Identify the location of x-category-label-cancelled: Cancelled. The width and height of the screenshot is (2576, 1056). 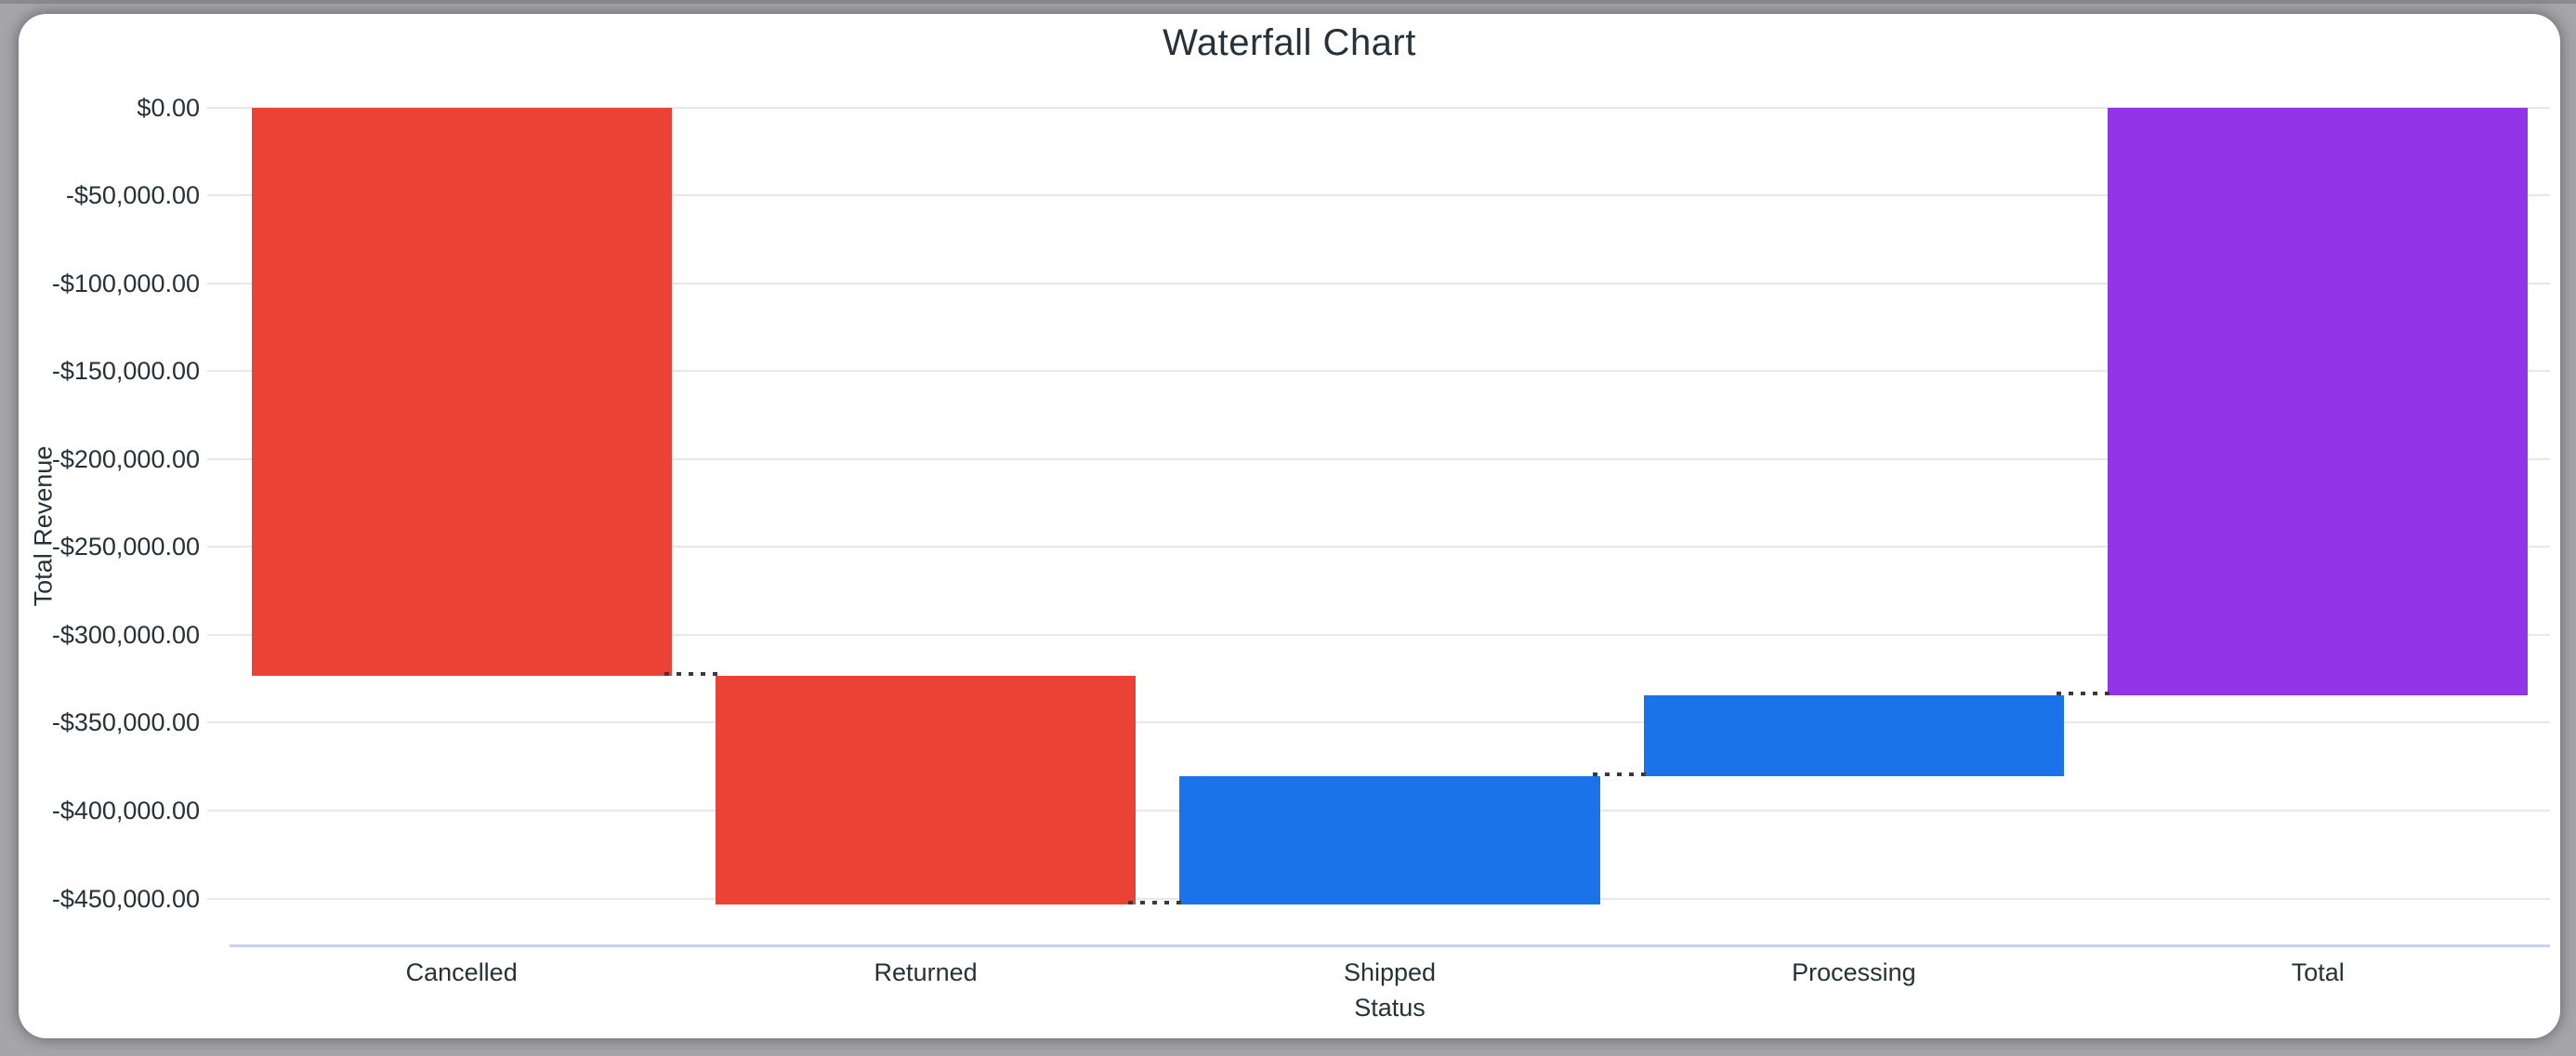
(461, 972).